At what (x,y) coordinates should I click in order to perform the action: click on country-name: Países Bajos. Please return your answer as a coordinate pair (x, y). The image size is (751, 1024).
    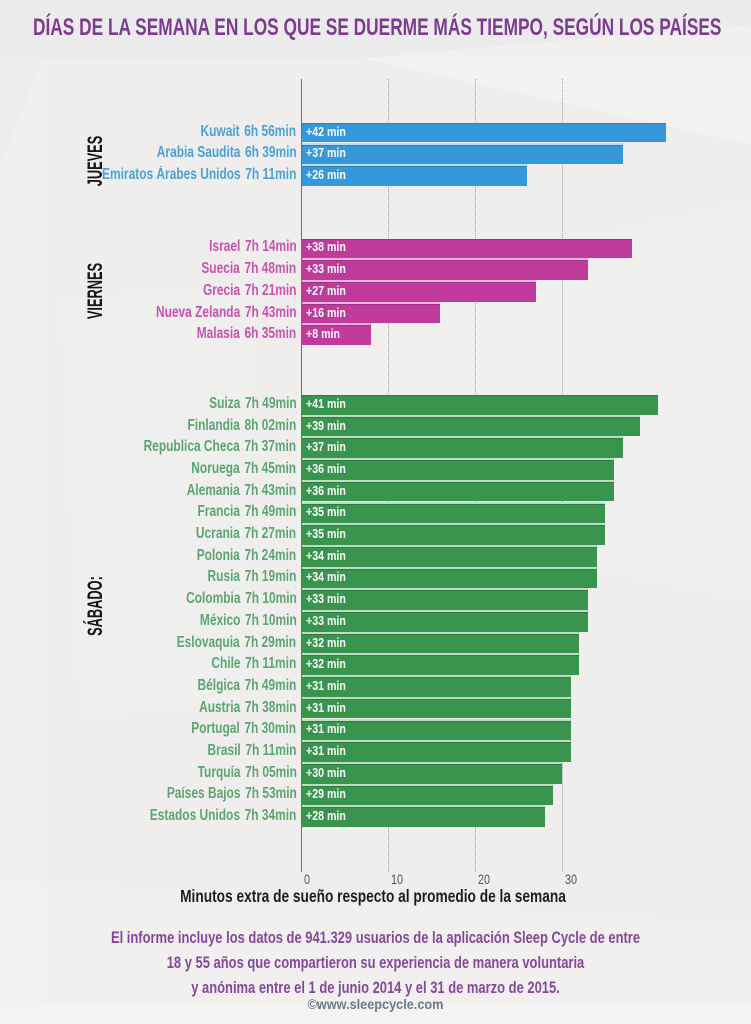
    Looking at the image, I should click on (203, 794).